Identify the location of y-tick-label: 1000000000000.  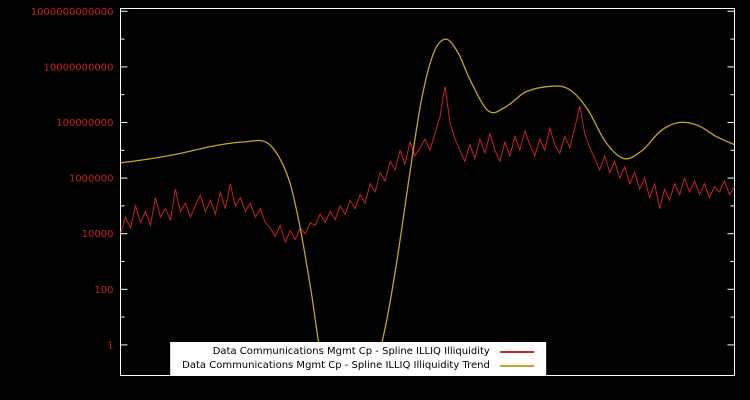
(72, 12).